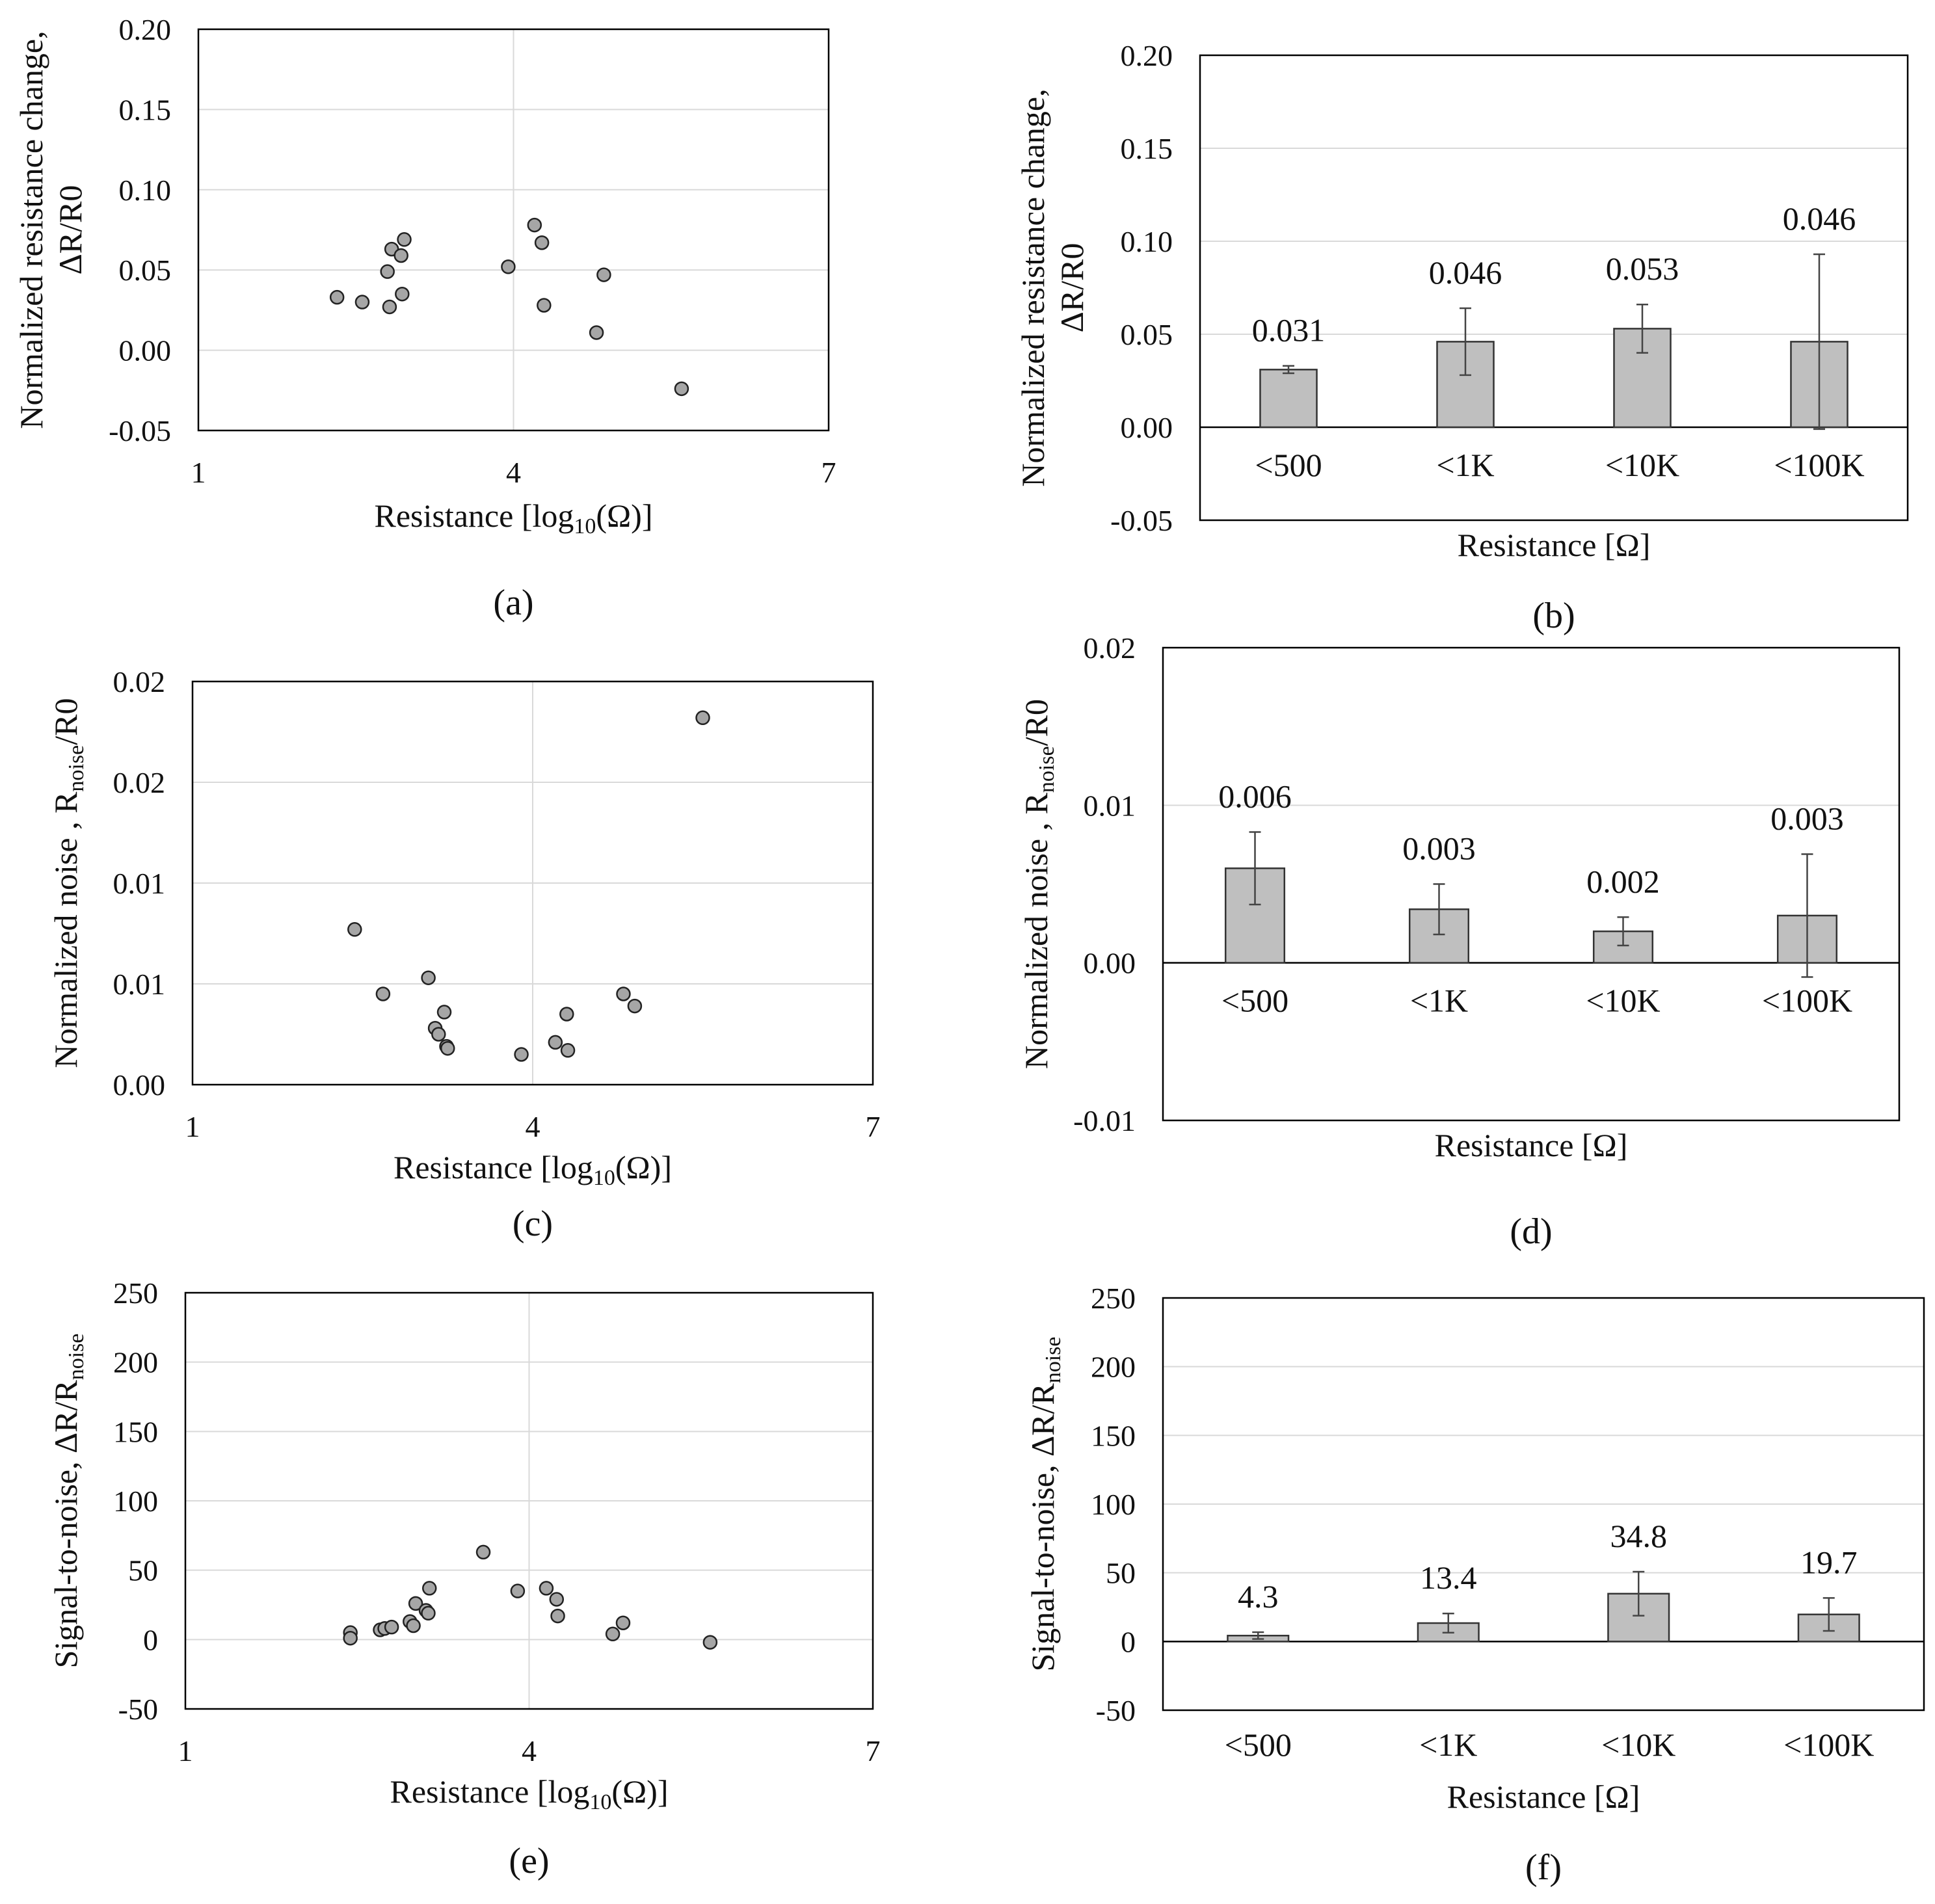 Image resolution: width=1935 pixels, height=1904 pixels. Describe the element at coordinates (145, 29) in the screenshot. I see `y-tick-label: 0.20` at that location.